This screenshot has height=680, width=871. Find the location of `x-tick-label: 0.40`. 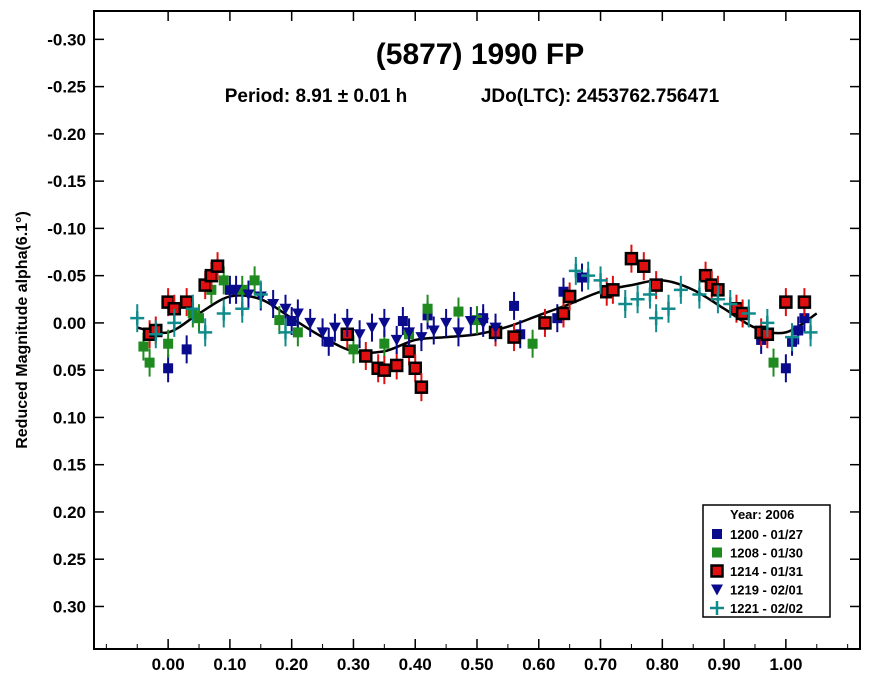

x-tick-label: 0.40 is located at coordinates (415, 664).